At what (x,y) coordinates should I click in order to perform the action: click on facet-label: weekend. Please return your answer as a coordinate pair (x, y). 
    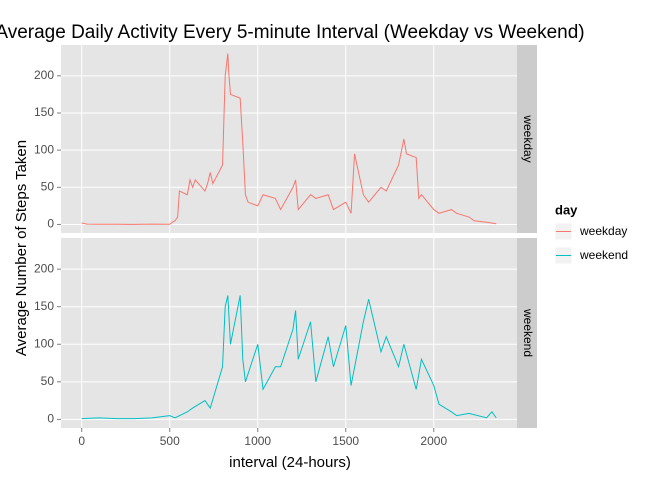
    Looking at the image, I should click on (528, 332).